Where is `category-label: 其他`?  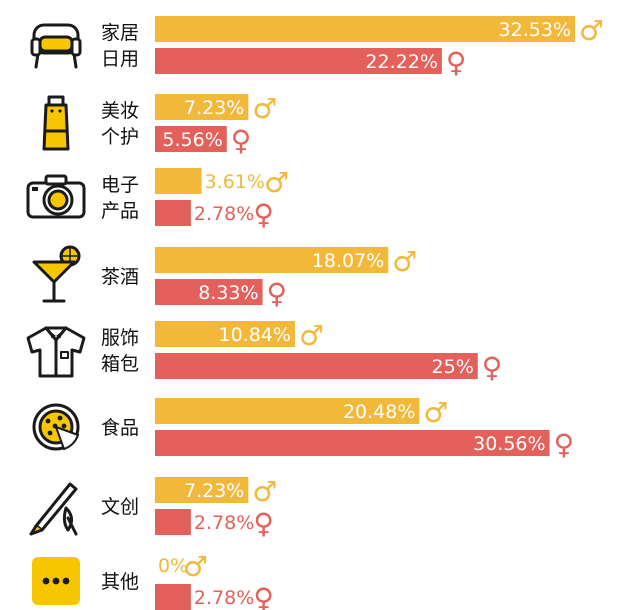
category-label: 其他 is located at coordinates (120, 582).